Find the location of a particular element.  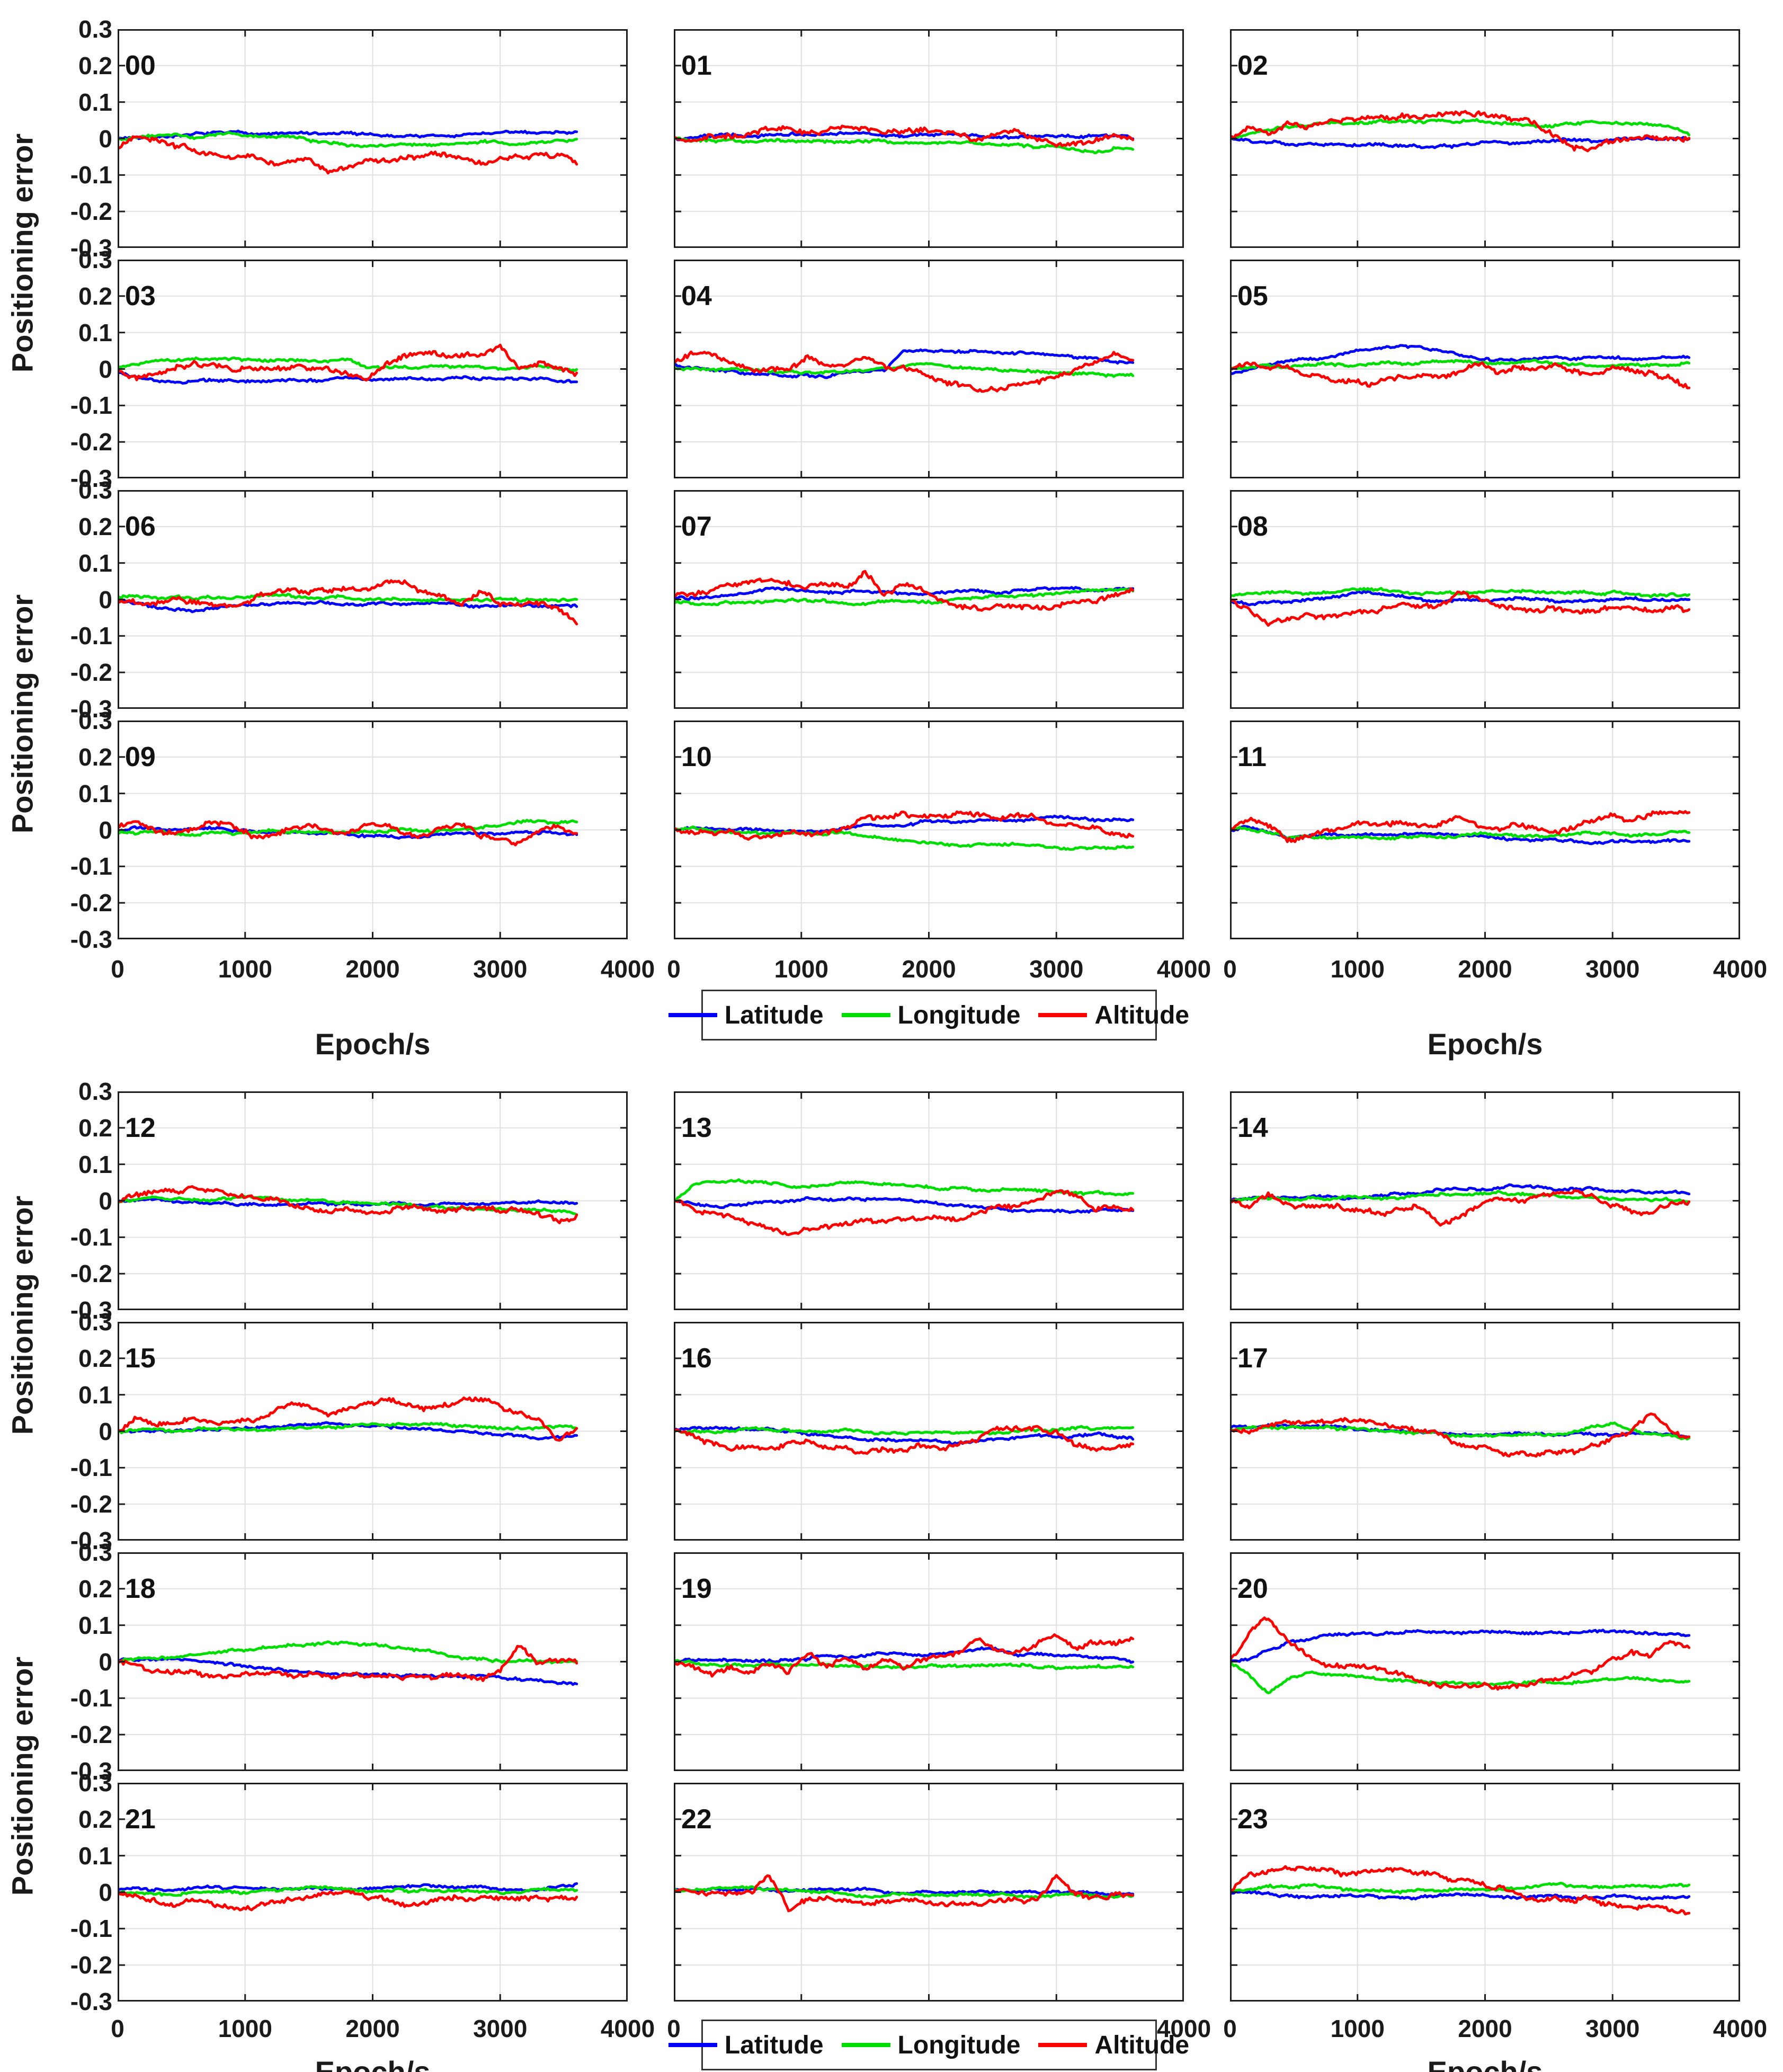

subplot-00: 00 is located at coordinates (373, 138).